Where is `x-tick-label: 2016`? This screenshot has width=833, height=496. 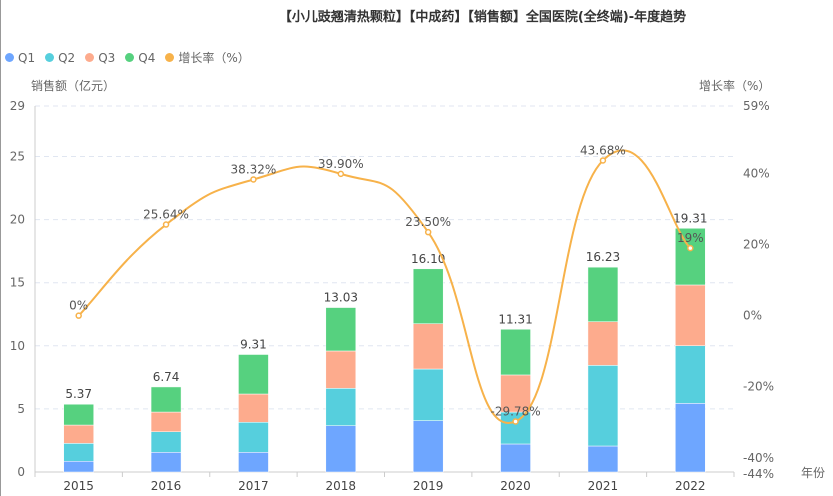 x-tick-label: 2016 is located at coordinates (166, 486).